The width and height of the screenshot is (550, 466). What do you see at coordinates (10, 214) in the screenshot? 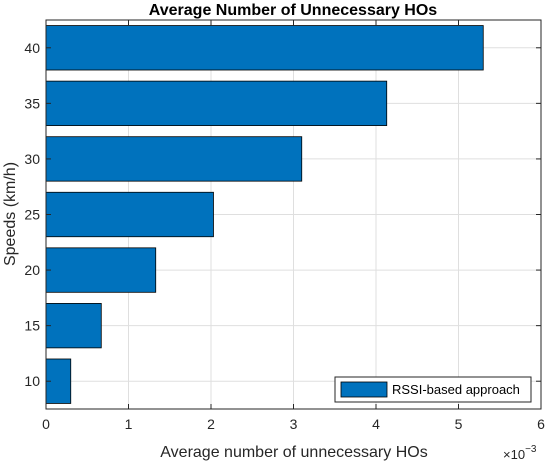
I see `y-axis-title: Speeds (km/h)` at bounding box center [10, 214].